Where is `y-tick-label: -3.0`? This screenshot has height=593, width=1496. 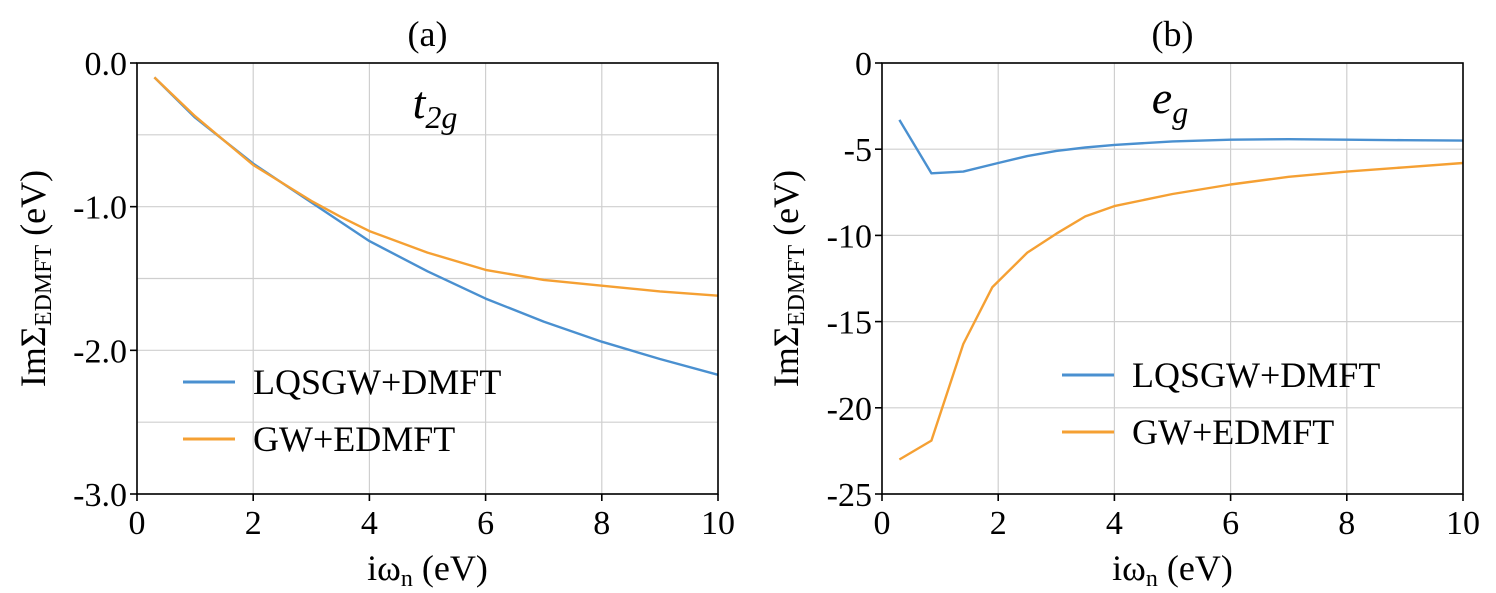
y-tick-label: -3.0 is located at coordinates (100, 495).